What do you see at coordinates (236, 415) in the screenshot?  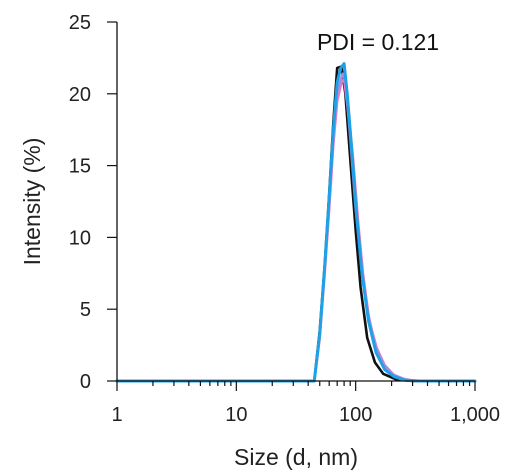 I see `x-tick-label: 10` at bounding box center [236, 415].